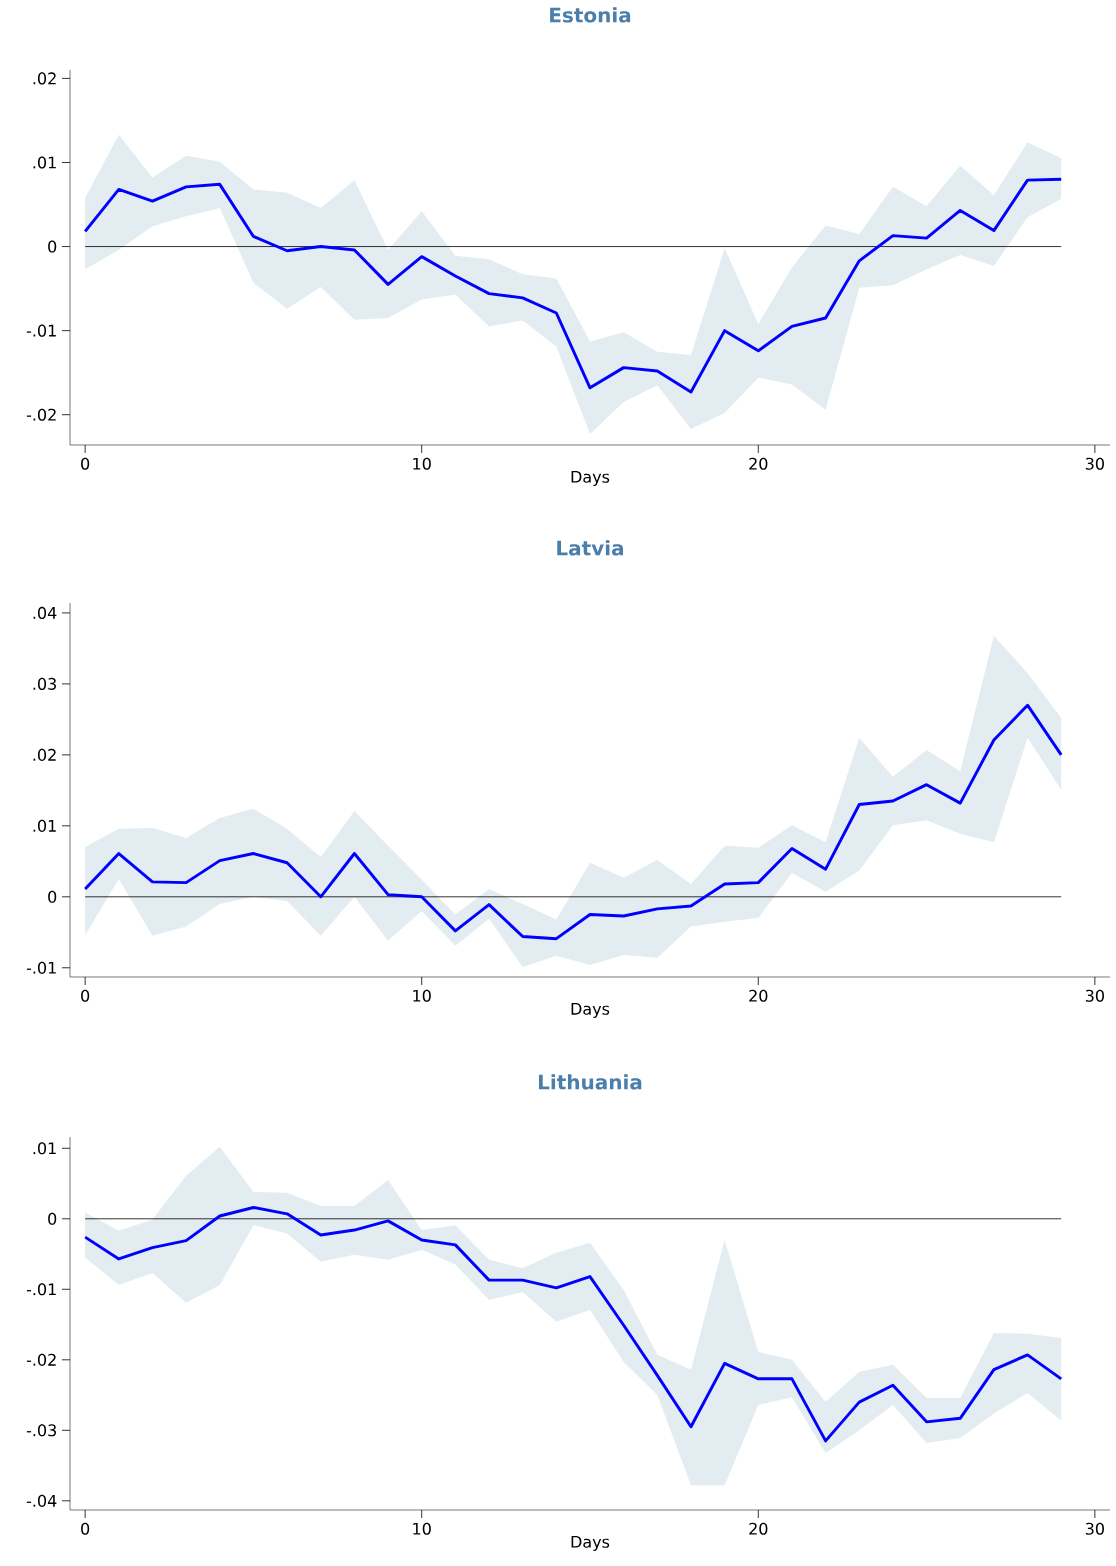  I want to click on y-tick-label: -.03, so click(41, 1430).